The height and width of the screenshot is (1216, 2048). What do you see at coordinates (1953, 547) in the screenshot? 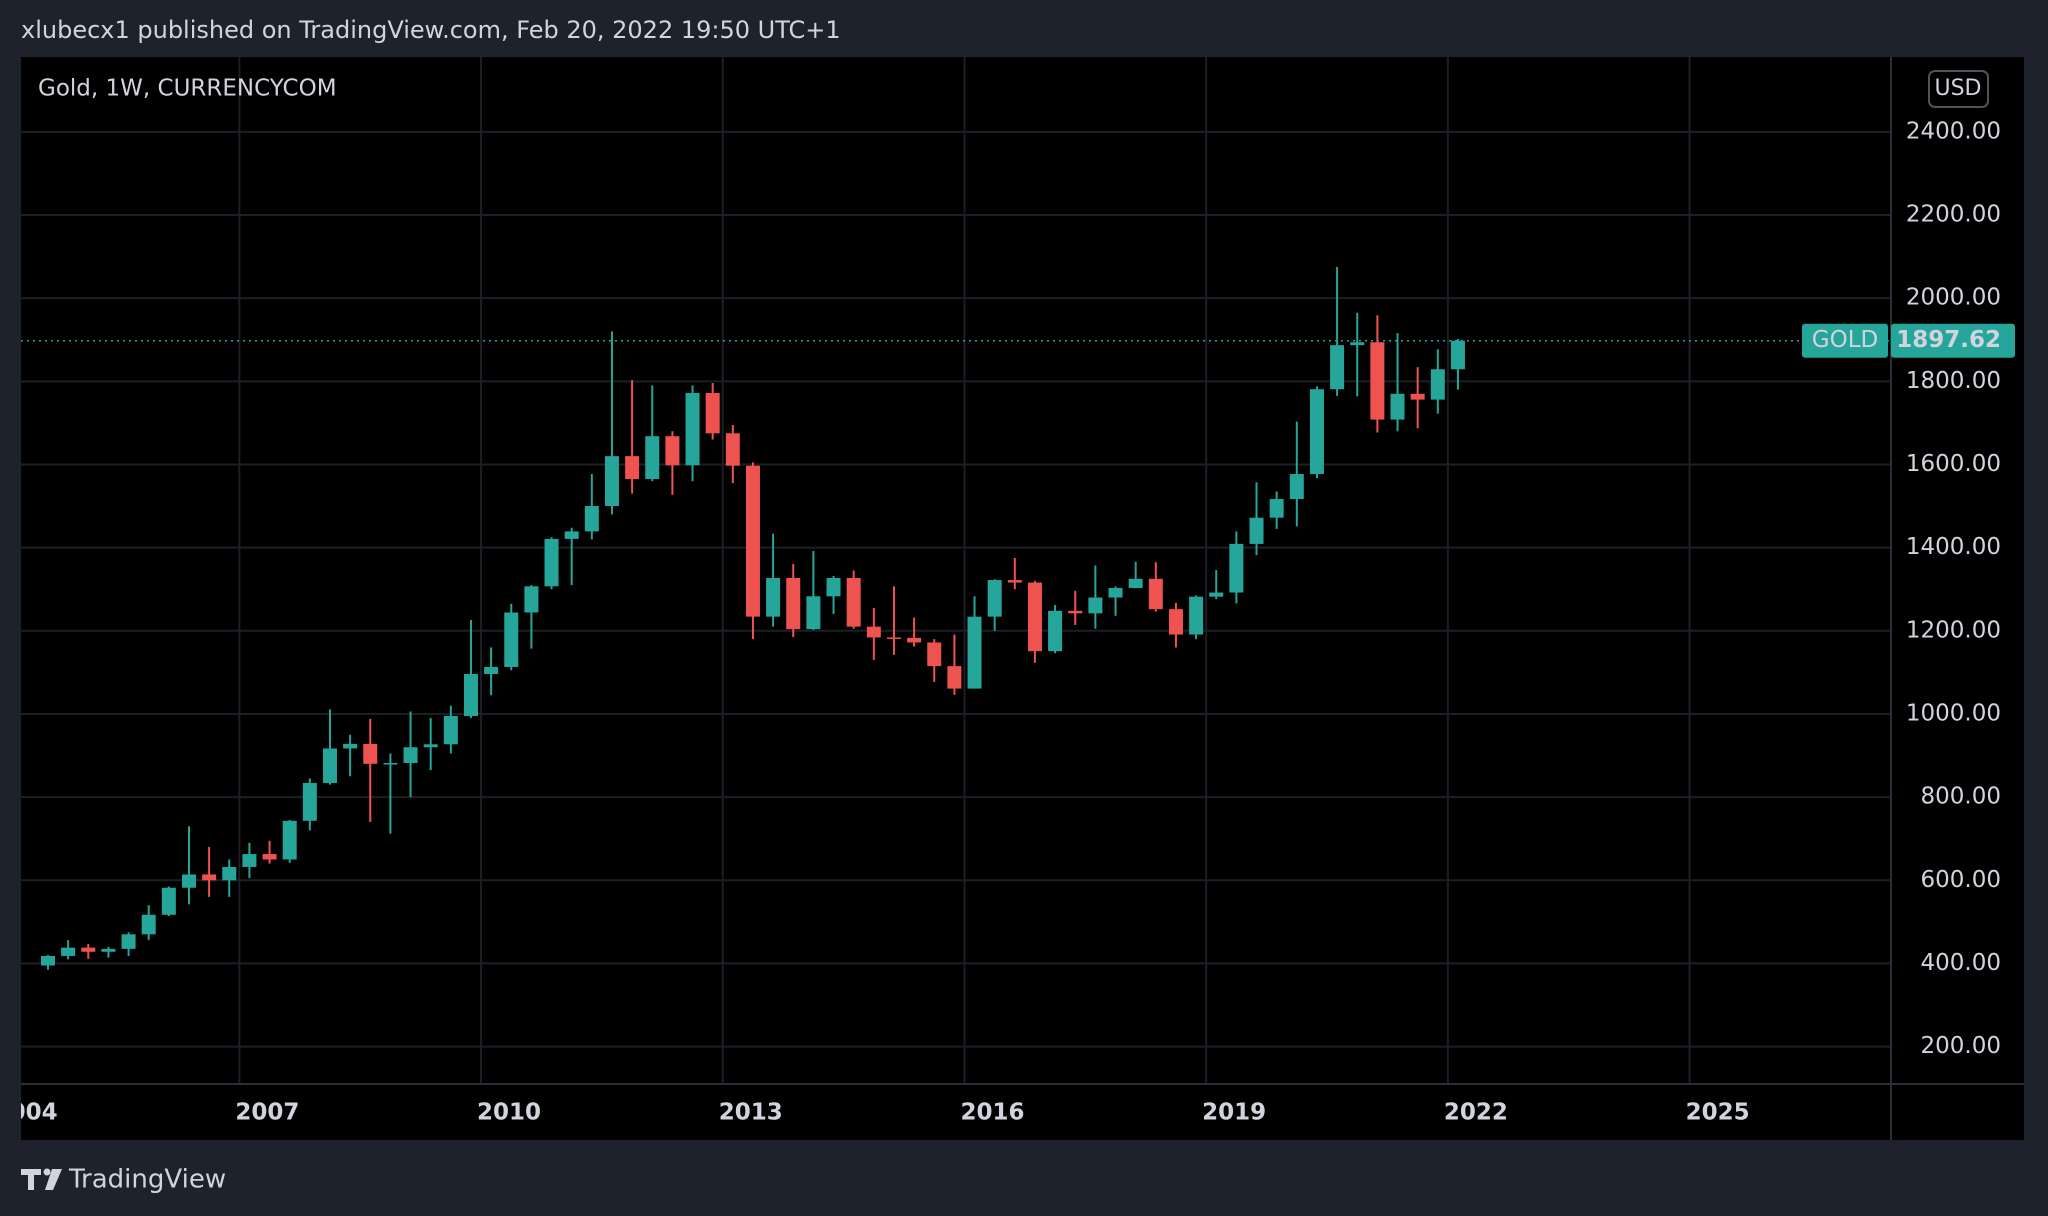
I see `y-tick-label: 1400.00` at bounding box center [1953, 547].